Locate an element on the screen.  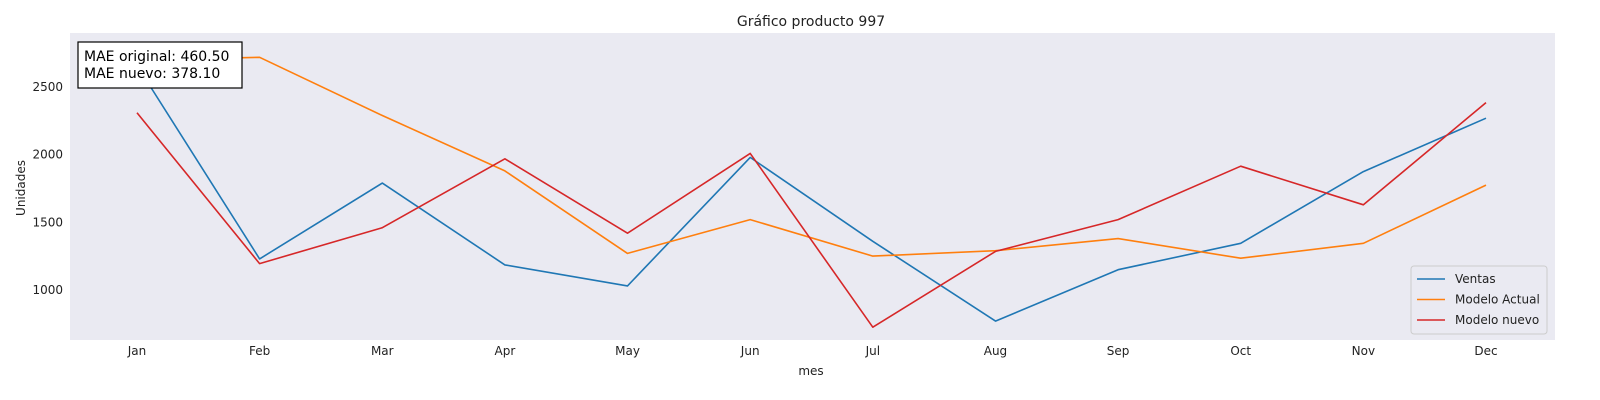
x-tick-label: Dec is located at coordinates (1485, 351).